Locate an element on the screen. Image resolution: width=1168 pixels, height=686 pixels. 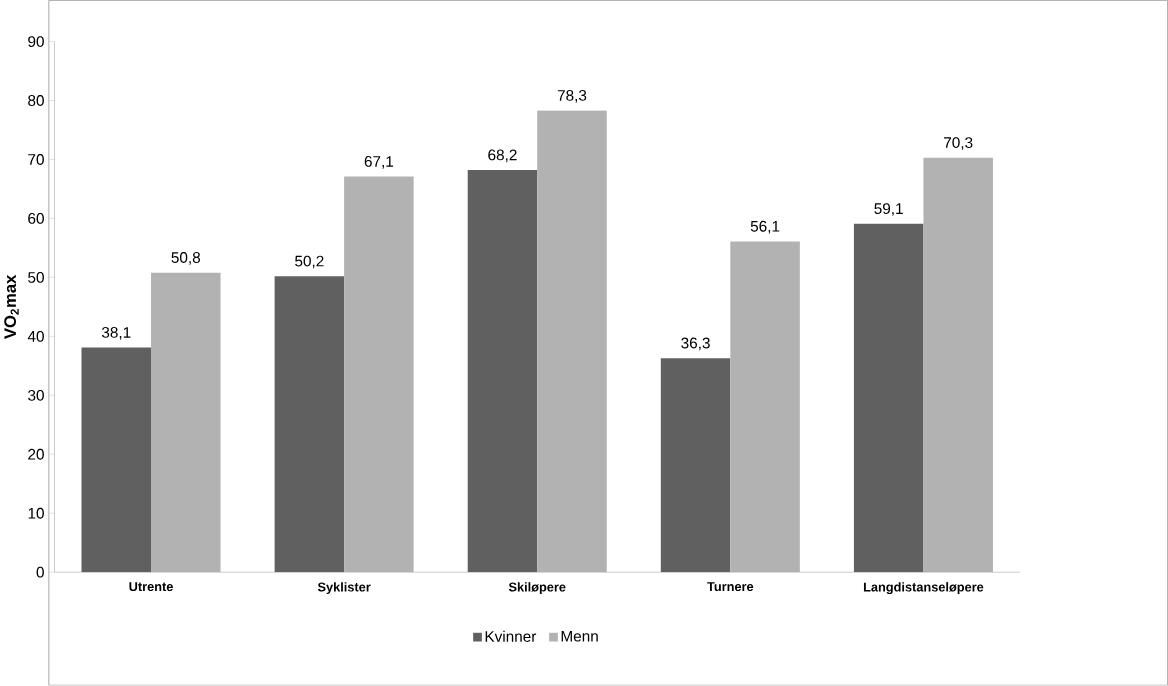
legend-label: Kvinner is located at coordinates (511, 636).